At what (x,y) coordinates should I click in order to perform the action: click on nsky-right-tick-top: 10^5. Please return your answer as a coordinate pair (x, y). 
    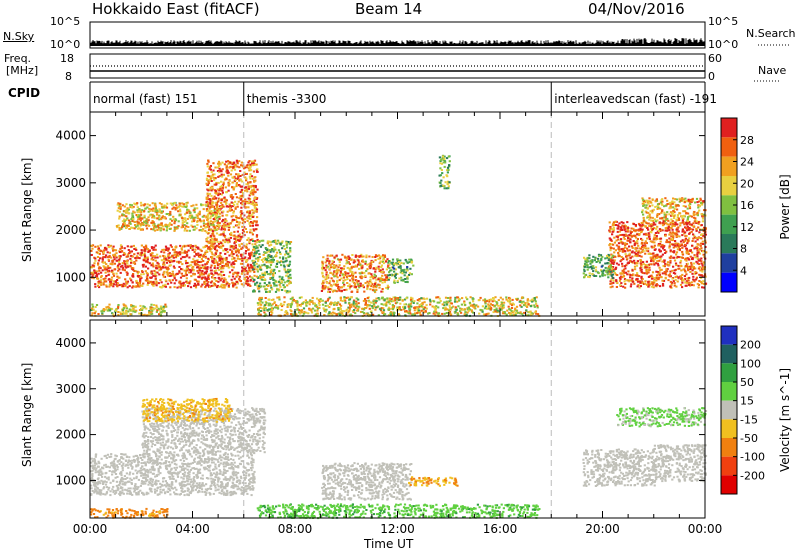
    Looking at the image, I should click on (723, 21).